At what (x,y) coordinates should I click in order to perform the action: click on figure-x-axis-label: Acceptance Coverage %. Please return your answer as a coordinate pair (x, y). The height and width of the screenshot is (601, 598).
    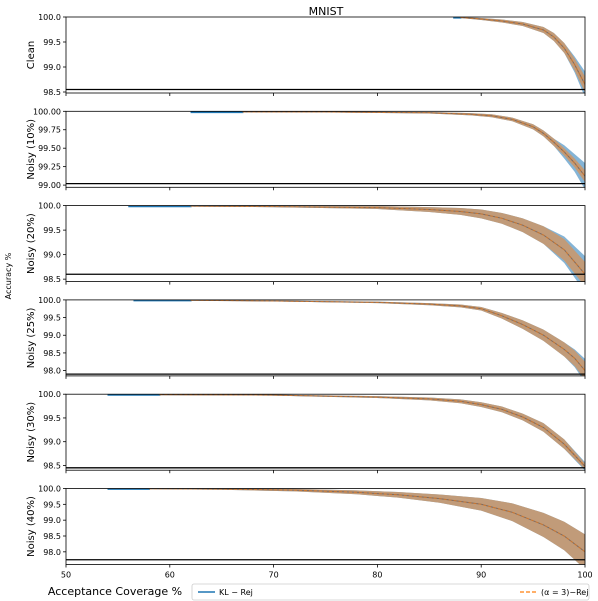
    Looking at the image, I should click on (115, 591).